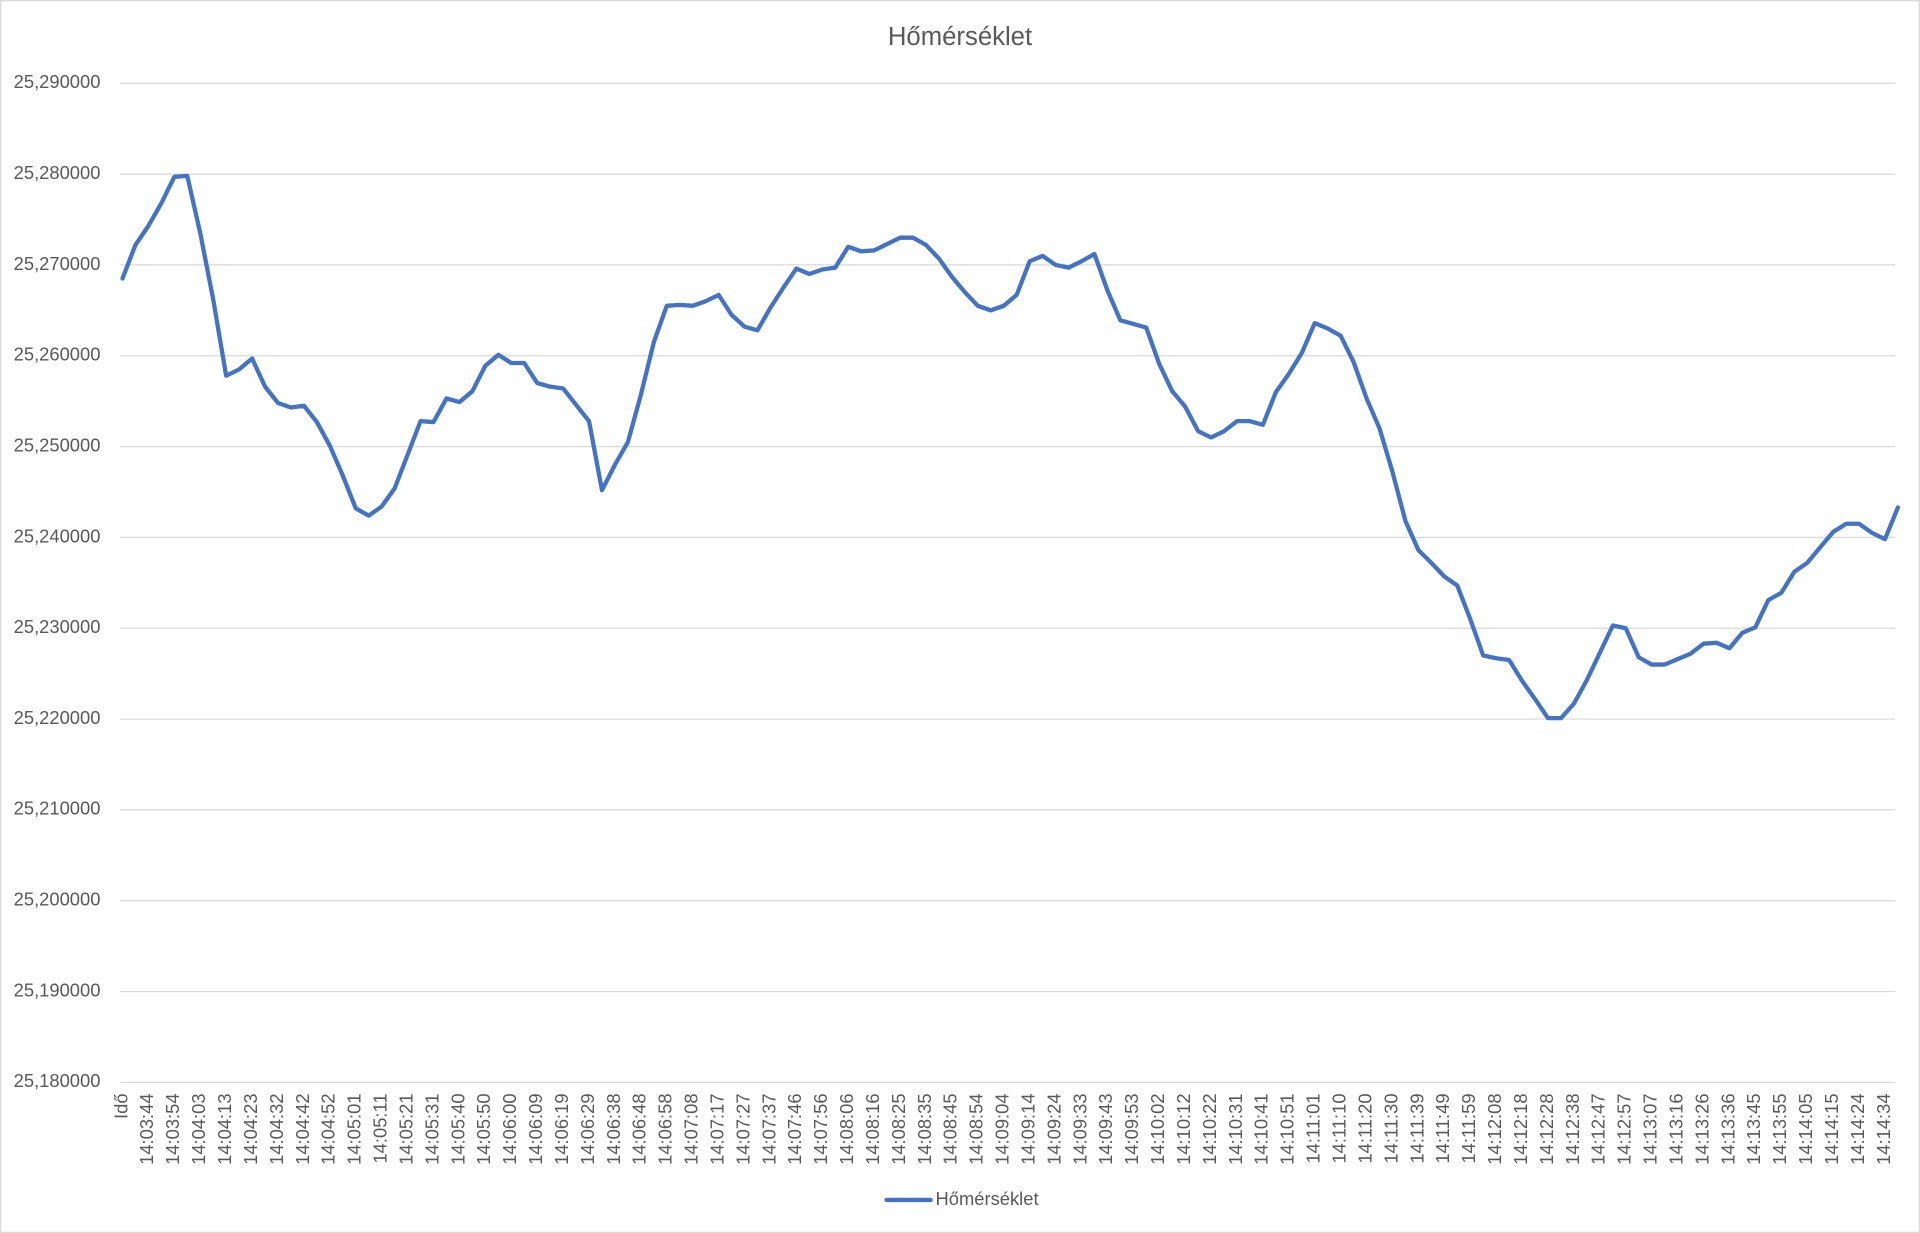 This screenshot has height=1233, width=1920. Describe the element at coordinates (1027, 1128) in the screenshot. I see `x-tick-label: 14:09:14` at that location.